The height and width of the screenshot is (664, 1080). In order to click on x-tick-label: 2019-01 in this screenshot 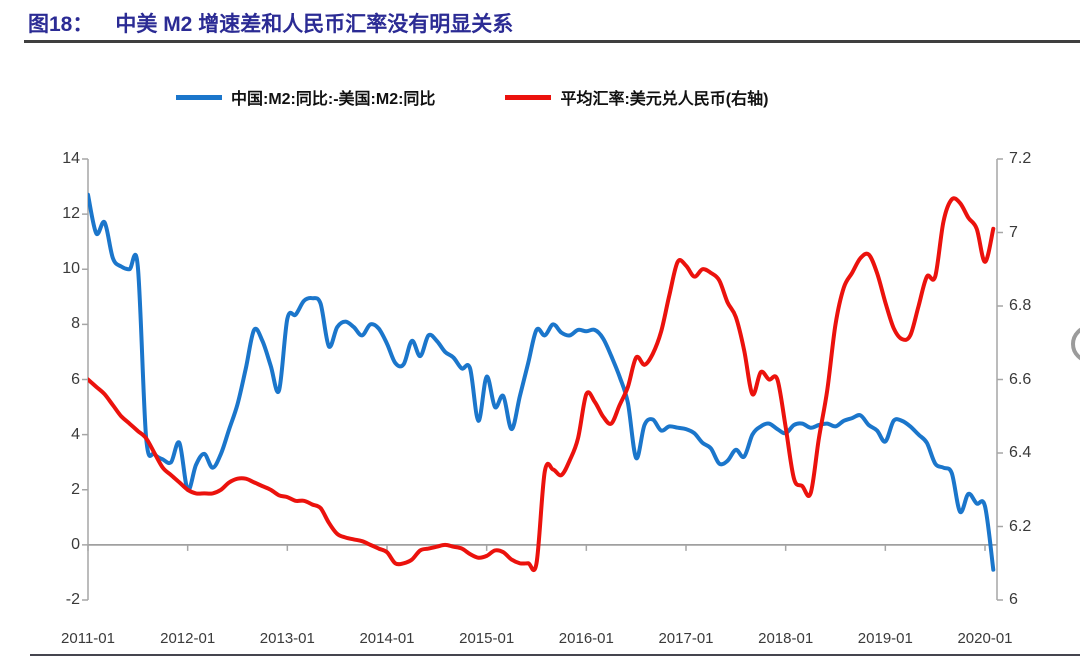, I will do `click(885, 638)`.